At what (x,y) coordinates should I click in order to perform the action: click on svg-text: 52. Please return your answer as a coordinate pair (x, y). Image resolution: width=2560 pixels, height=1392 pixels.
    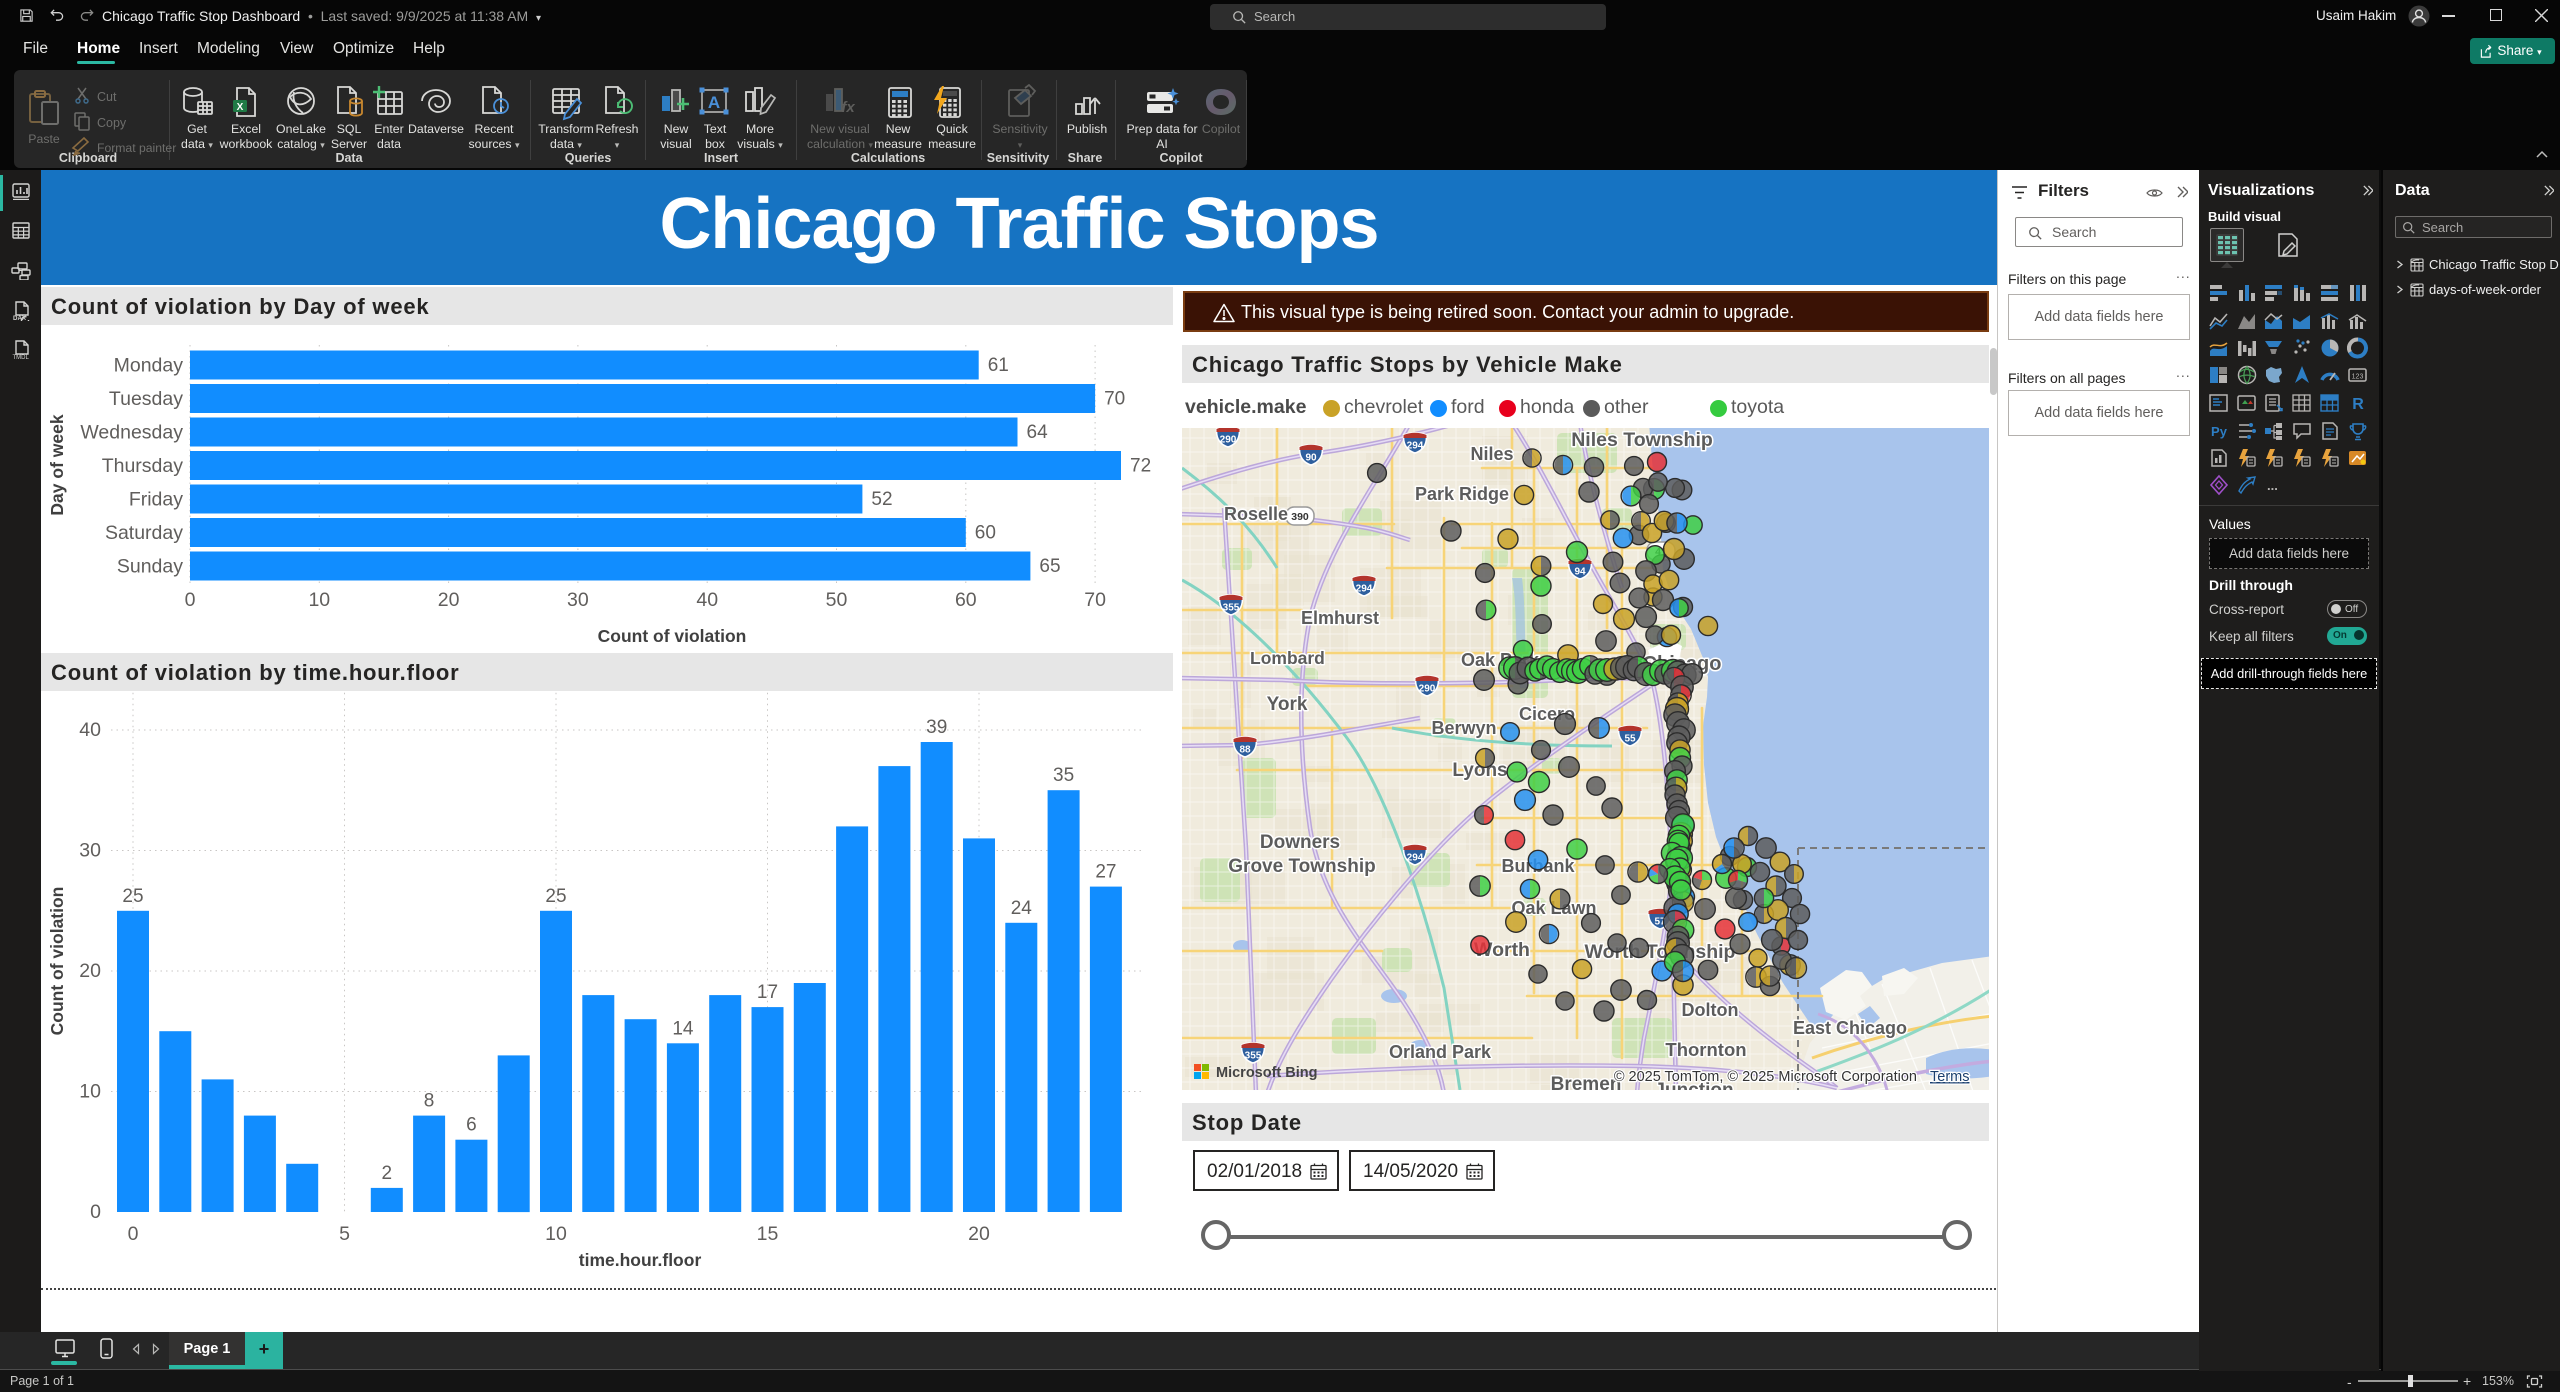
    Looking at the image, I should click on (881, 499).